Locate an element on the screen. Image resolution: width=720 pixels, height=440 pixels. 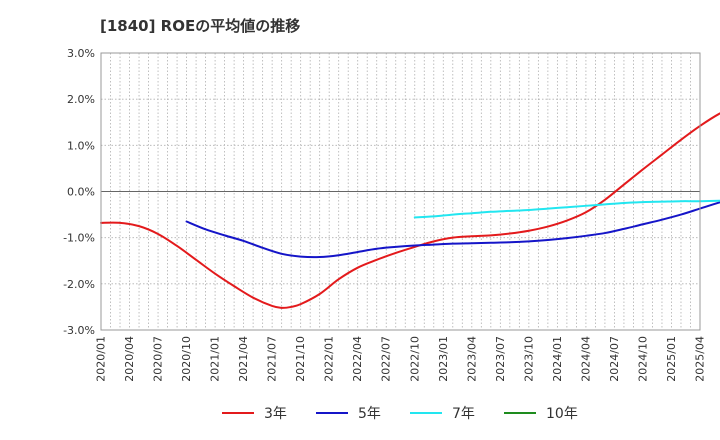
x-tick-label: 2024/10 is located at coordinates (642, 359).